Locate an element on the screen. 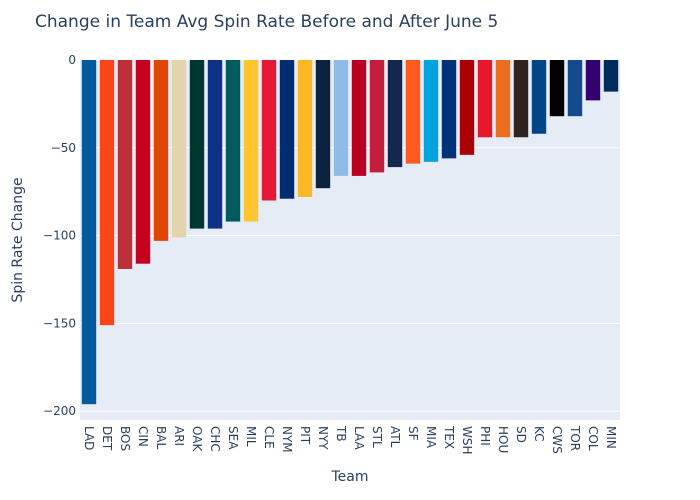  y-tick-label: −150 is located at coordinates (59, 323).